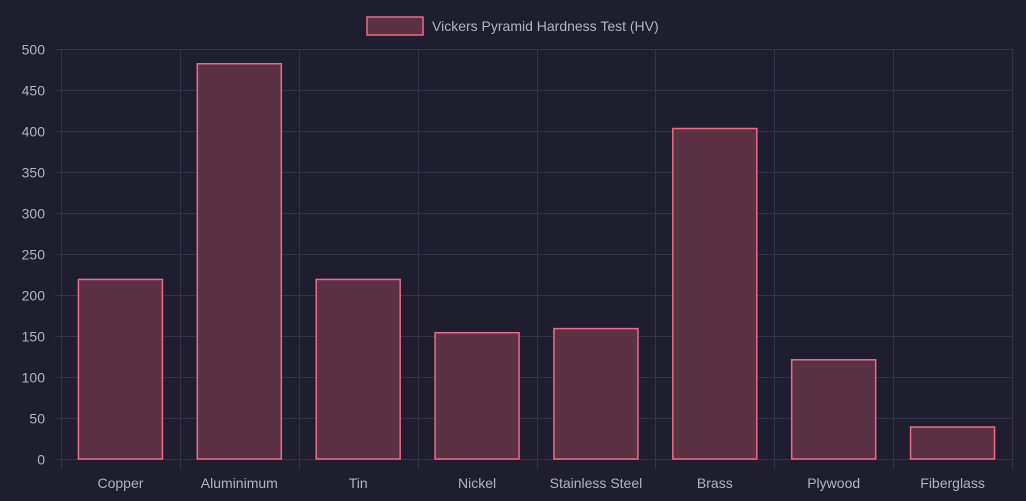  Describe the element at coordinates (477, 395) in the screenshot. I see `bar-nickel` at that location.